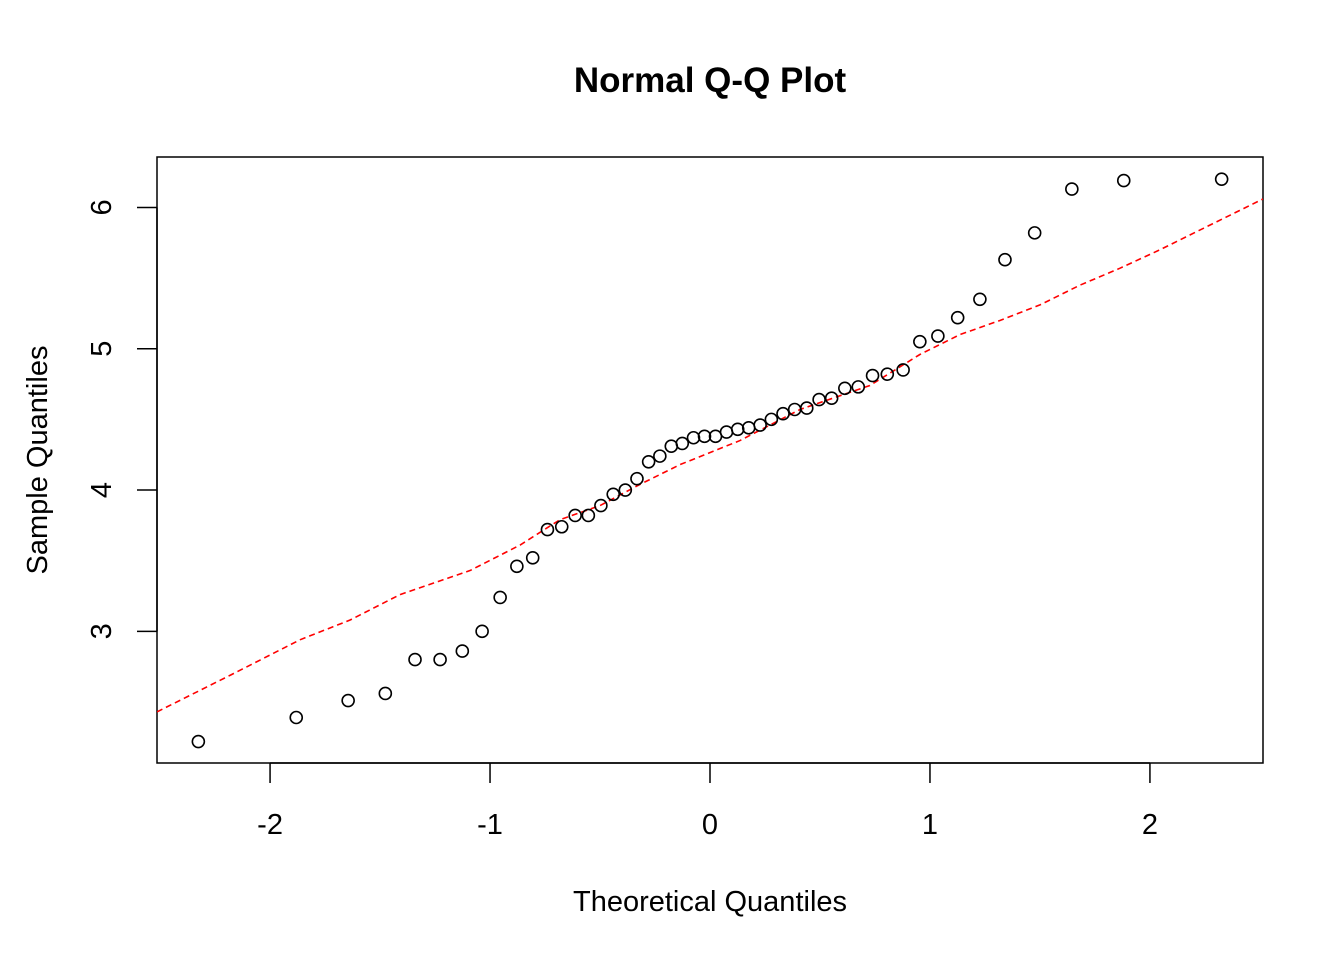  I want to click on chart-title: Normal Q-Q Plot, so click(710, 80).